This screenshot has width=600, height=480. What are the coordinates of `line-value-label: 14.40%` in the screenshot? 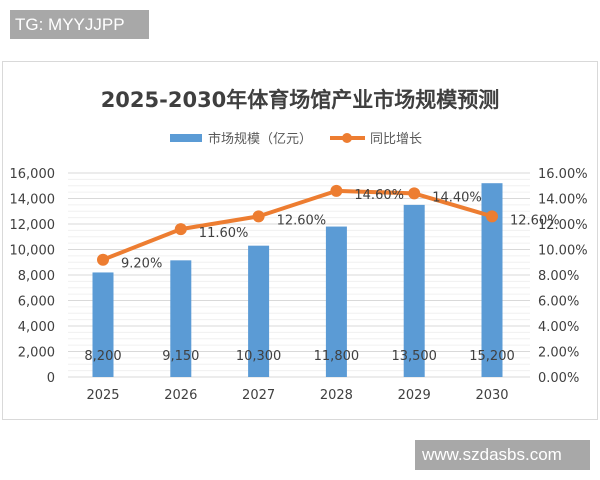 It's located at (457, 197).